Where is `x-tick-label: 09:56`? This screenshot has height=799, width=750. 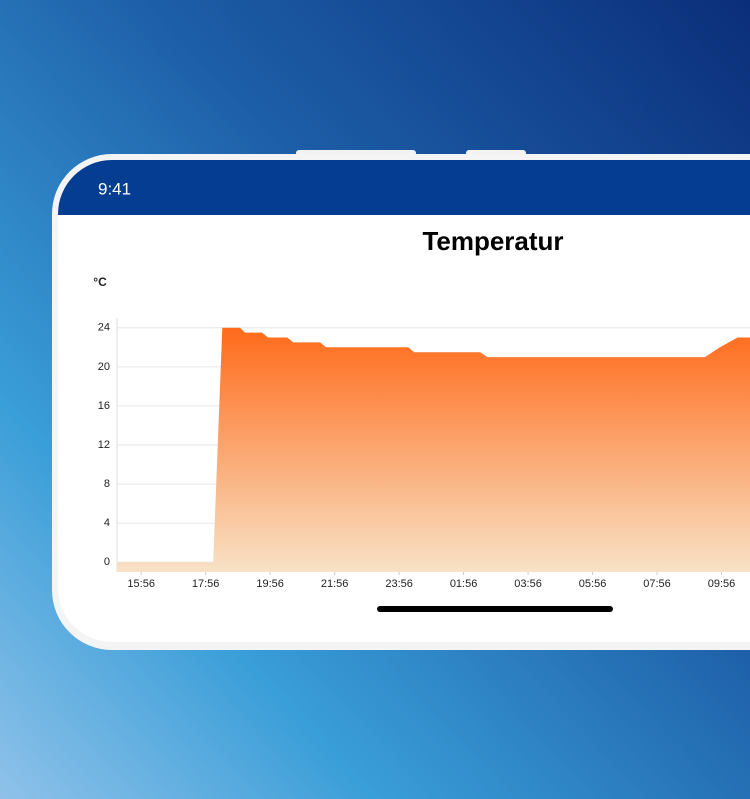 x-tick-label: 09:56 is located at coordinates (722, 584).